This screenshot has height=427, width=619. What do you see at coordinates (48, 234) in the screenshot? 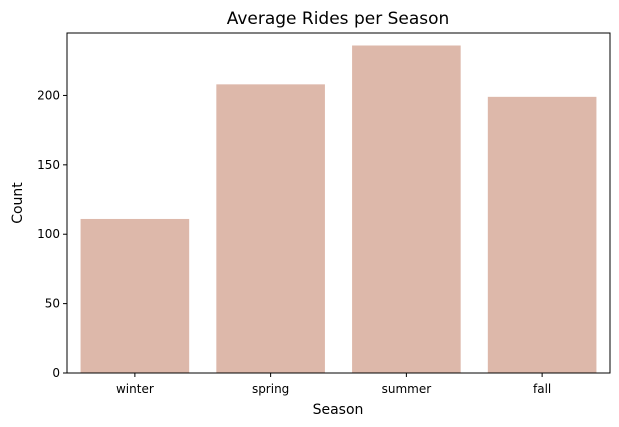
I see `y-tick-label-100: 100` at bounding box center [48, 234].